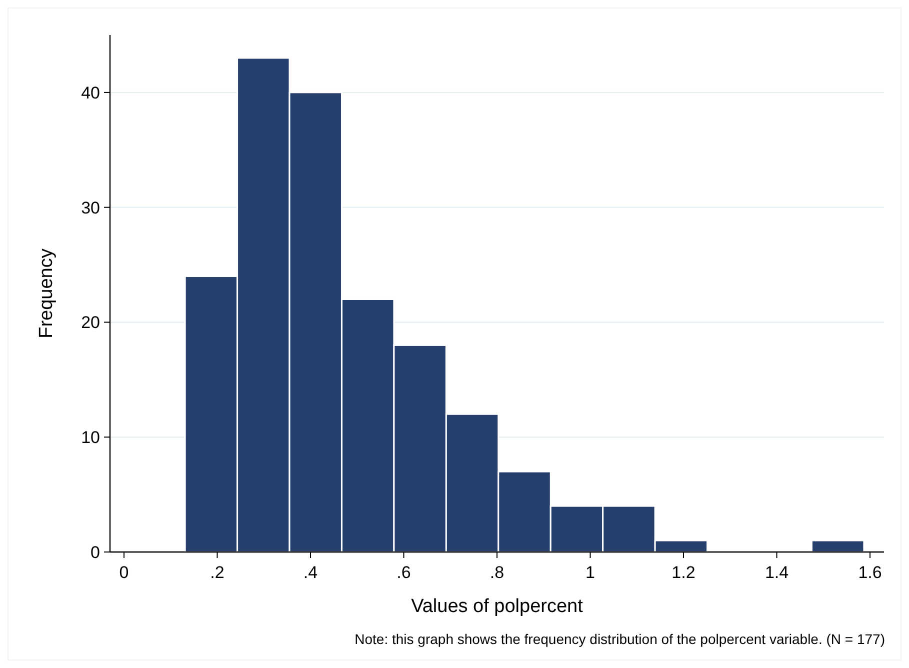 Image resolution: width=909 pixels, height=668 pixels. I want to click on x-tick-label: .4, so click(310, 572).